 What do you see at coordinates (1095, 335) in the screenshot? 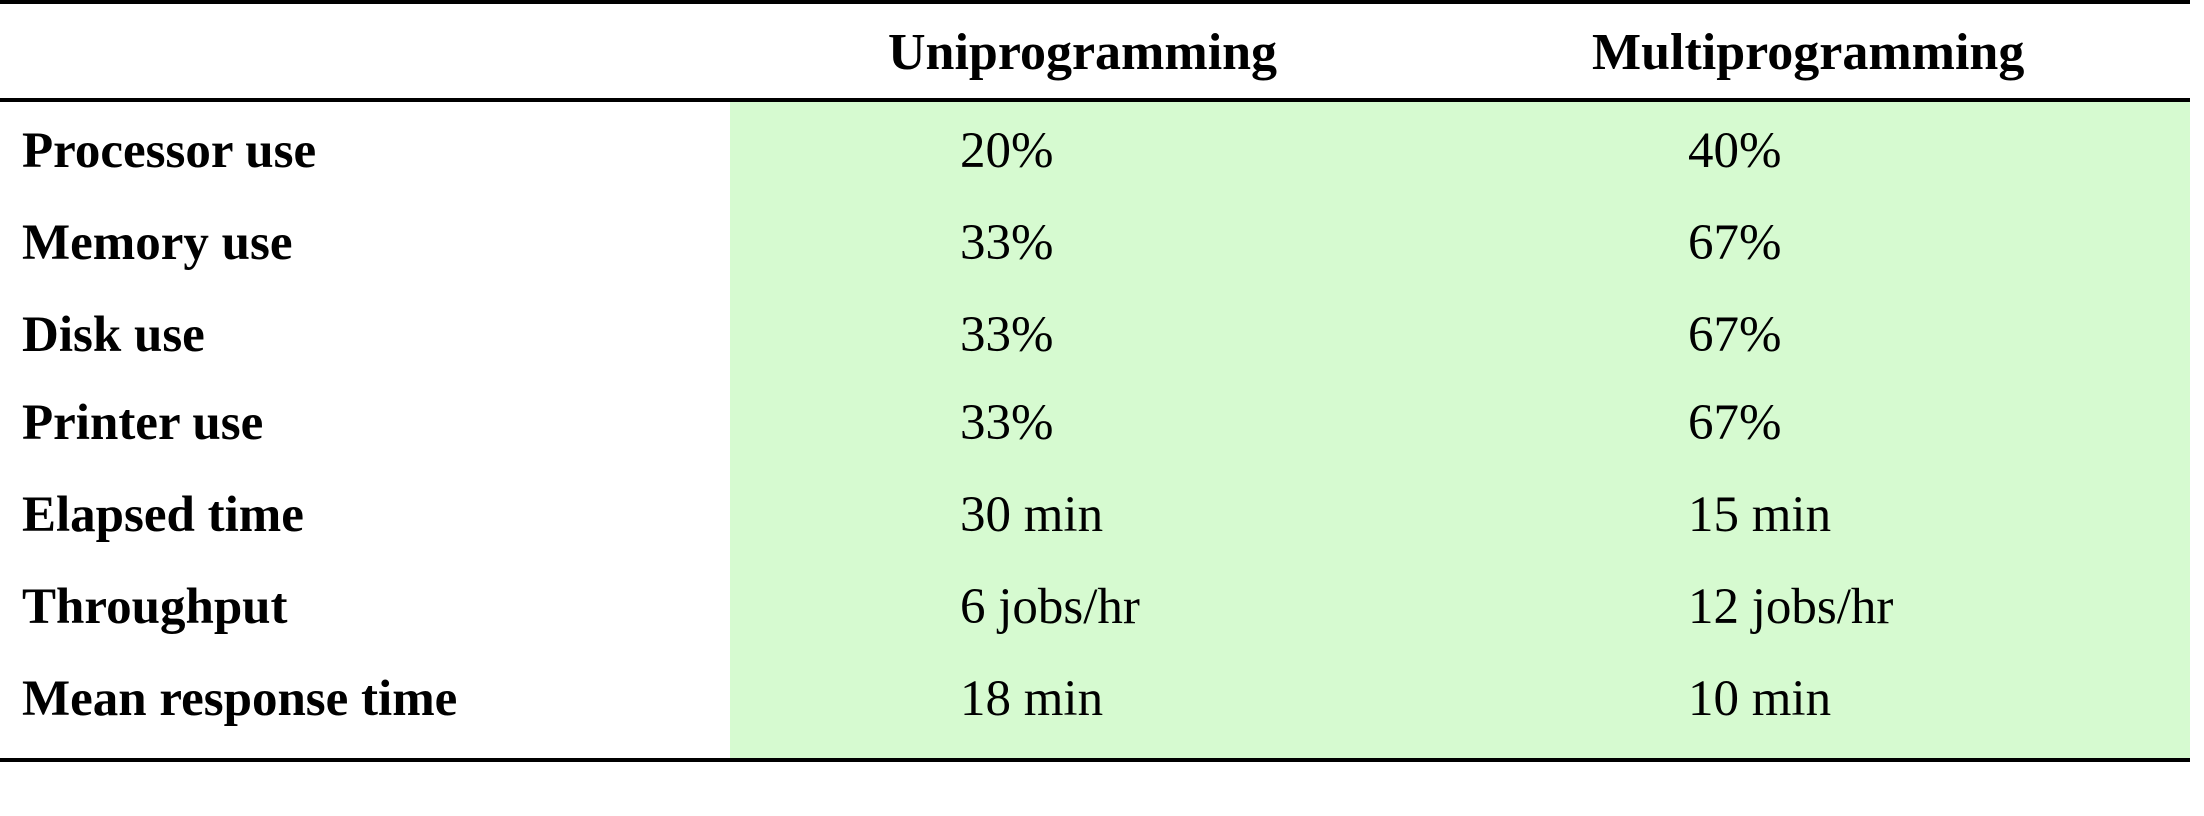
I see `table-row: Disk use 33% 67%` at bounding box center [1095, 335].